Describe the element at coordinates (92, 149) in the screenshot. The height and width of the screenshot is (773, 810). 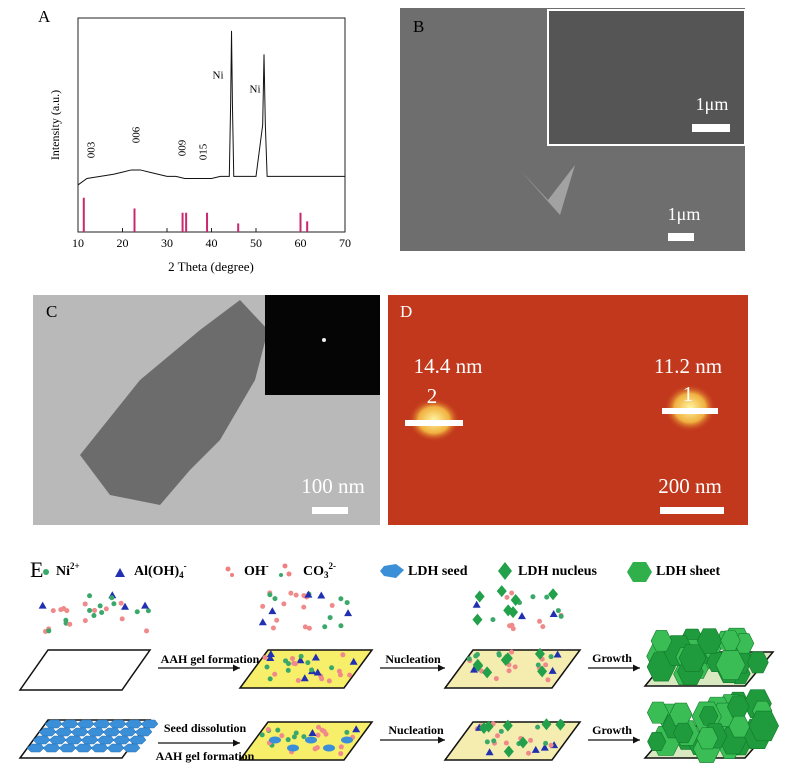
I see `peak-label: 003` at that location.